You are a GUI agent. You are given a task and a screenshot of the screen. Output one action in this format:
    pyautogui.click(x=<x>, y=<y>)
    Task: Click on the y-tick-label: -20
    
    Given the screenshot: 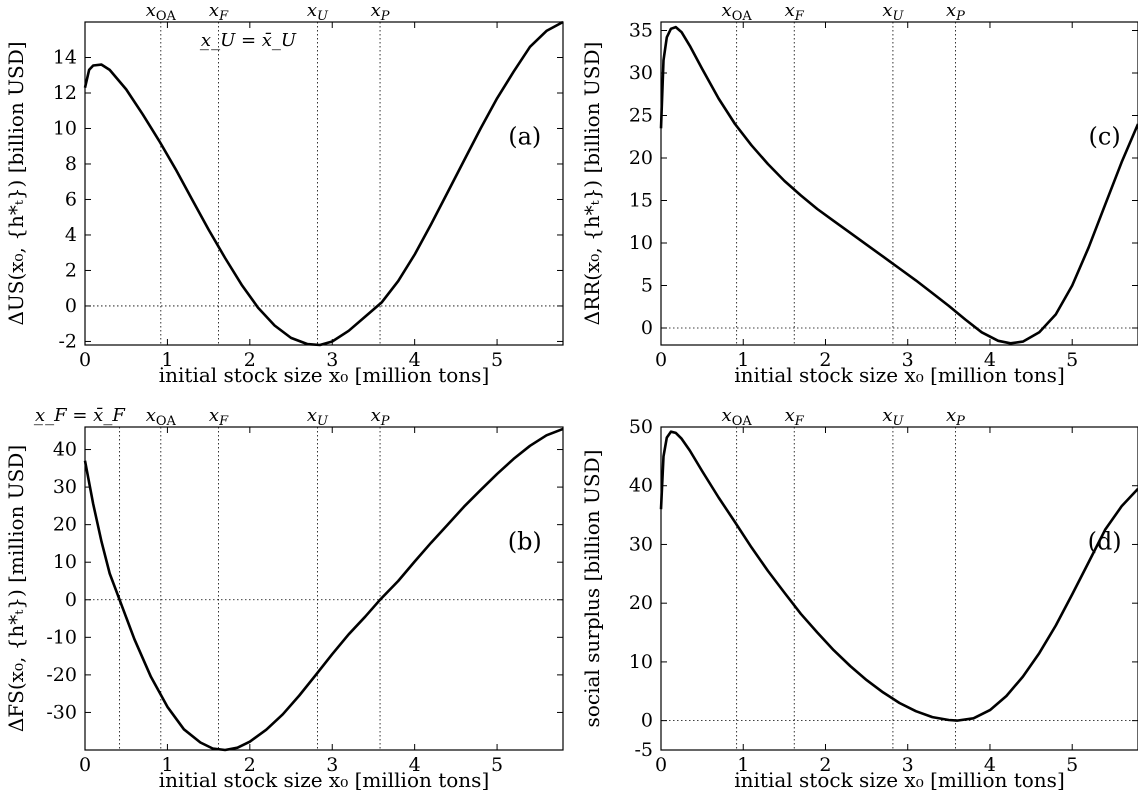 What is the action you would take?
    pyautogui.click(x=61, y=675)
    